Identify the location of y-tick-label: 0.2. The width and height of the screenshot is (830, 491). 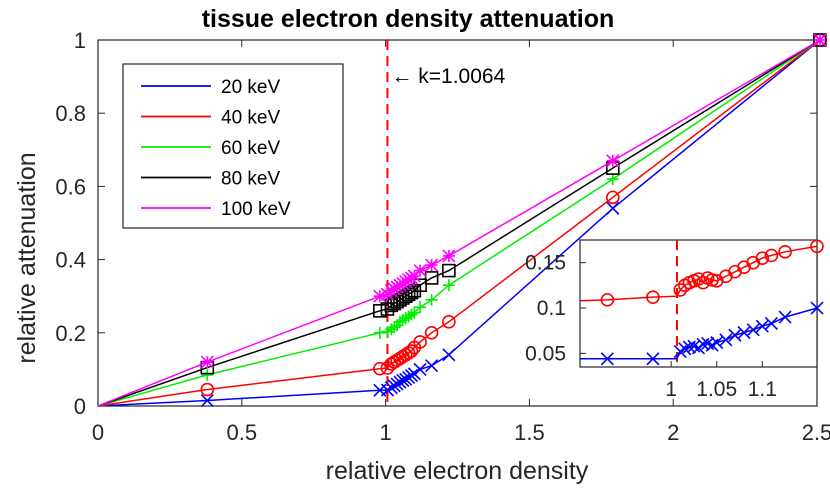
(70, 333).